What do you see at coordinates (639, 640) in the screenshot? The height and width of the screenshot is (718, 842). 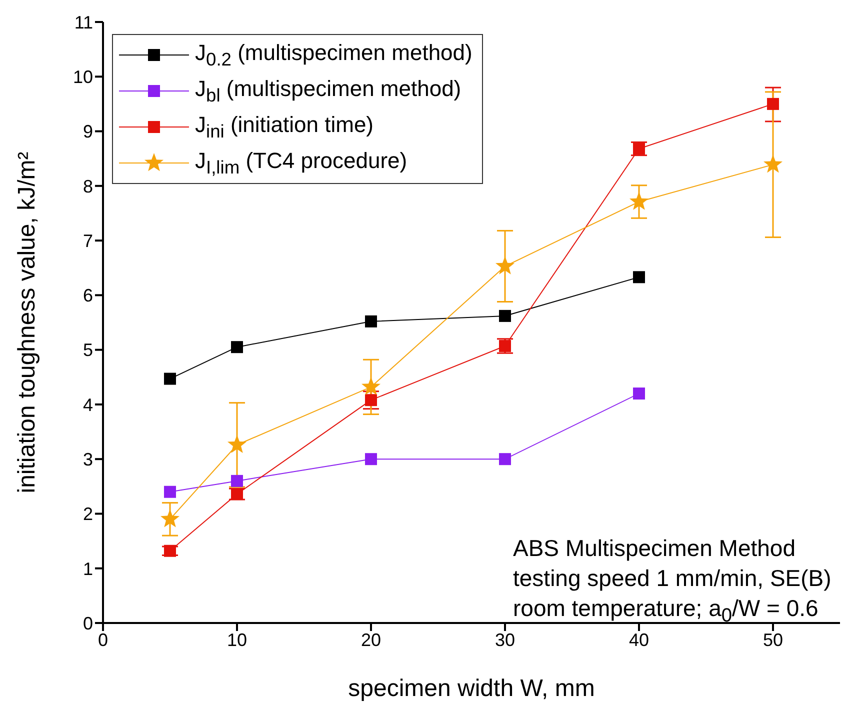 I see `x-tick-label: 40` at bounding box center [639, 640].